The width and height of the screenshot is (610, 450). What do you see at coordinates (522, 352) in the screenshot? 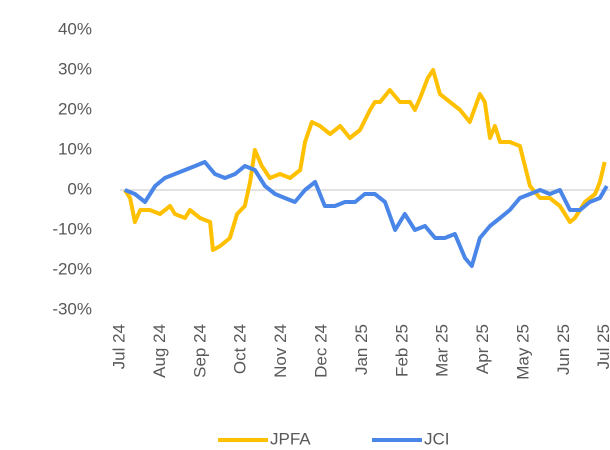
I see `x-tick-label: May 25` at bounding box center [522, 352].